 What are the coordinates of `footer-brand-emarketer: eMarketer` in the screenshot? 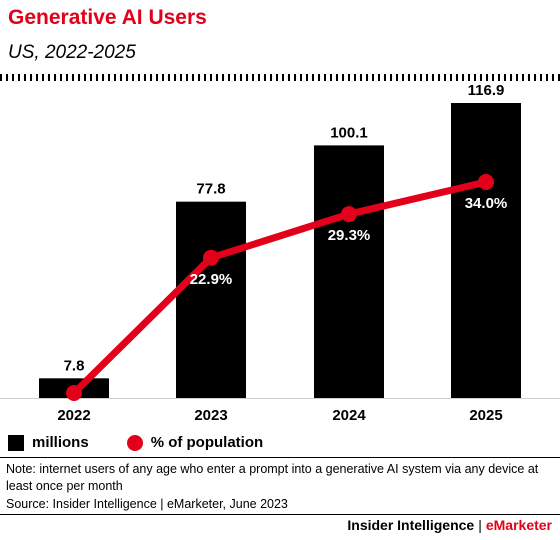 It's located at (518, 525).